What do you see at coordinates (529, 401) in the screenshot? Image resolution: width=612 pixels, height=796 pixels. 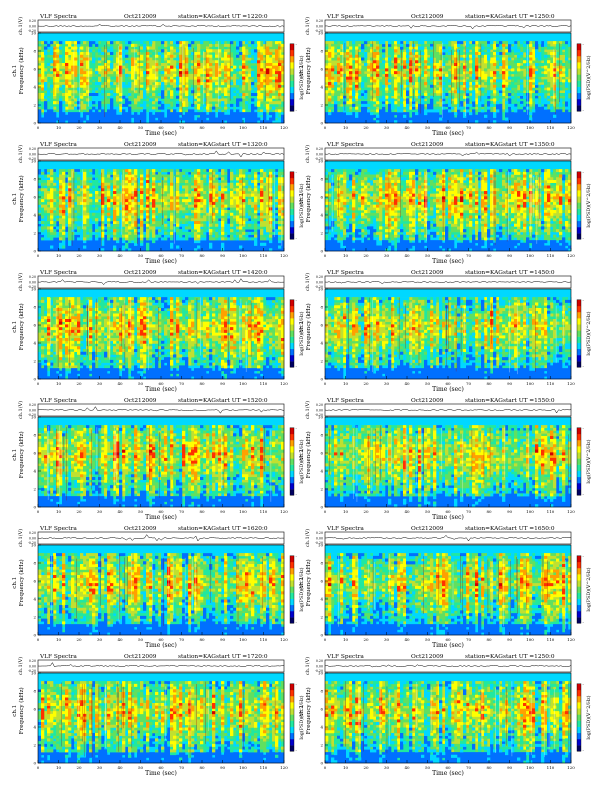 I see `header-start-ut: start UT =1550:0` at bounding box center [529, 401].